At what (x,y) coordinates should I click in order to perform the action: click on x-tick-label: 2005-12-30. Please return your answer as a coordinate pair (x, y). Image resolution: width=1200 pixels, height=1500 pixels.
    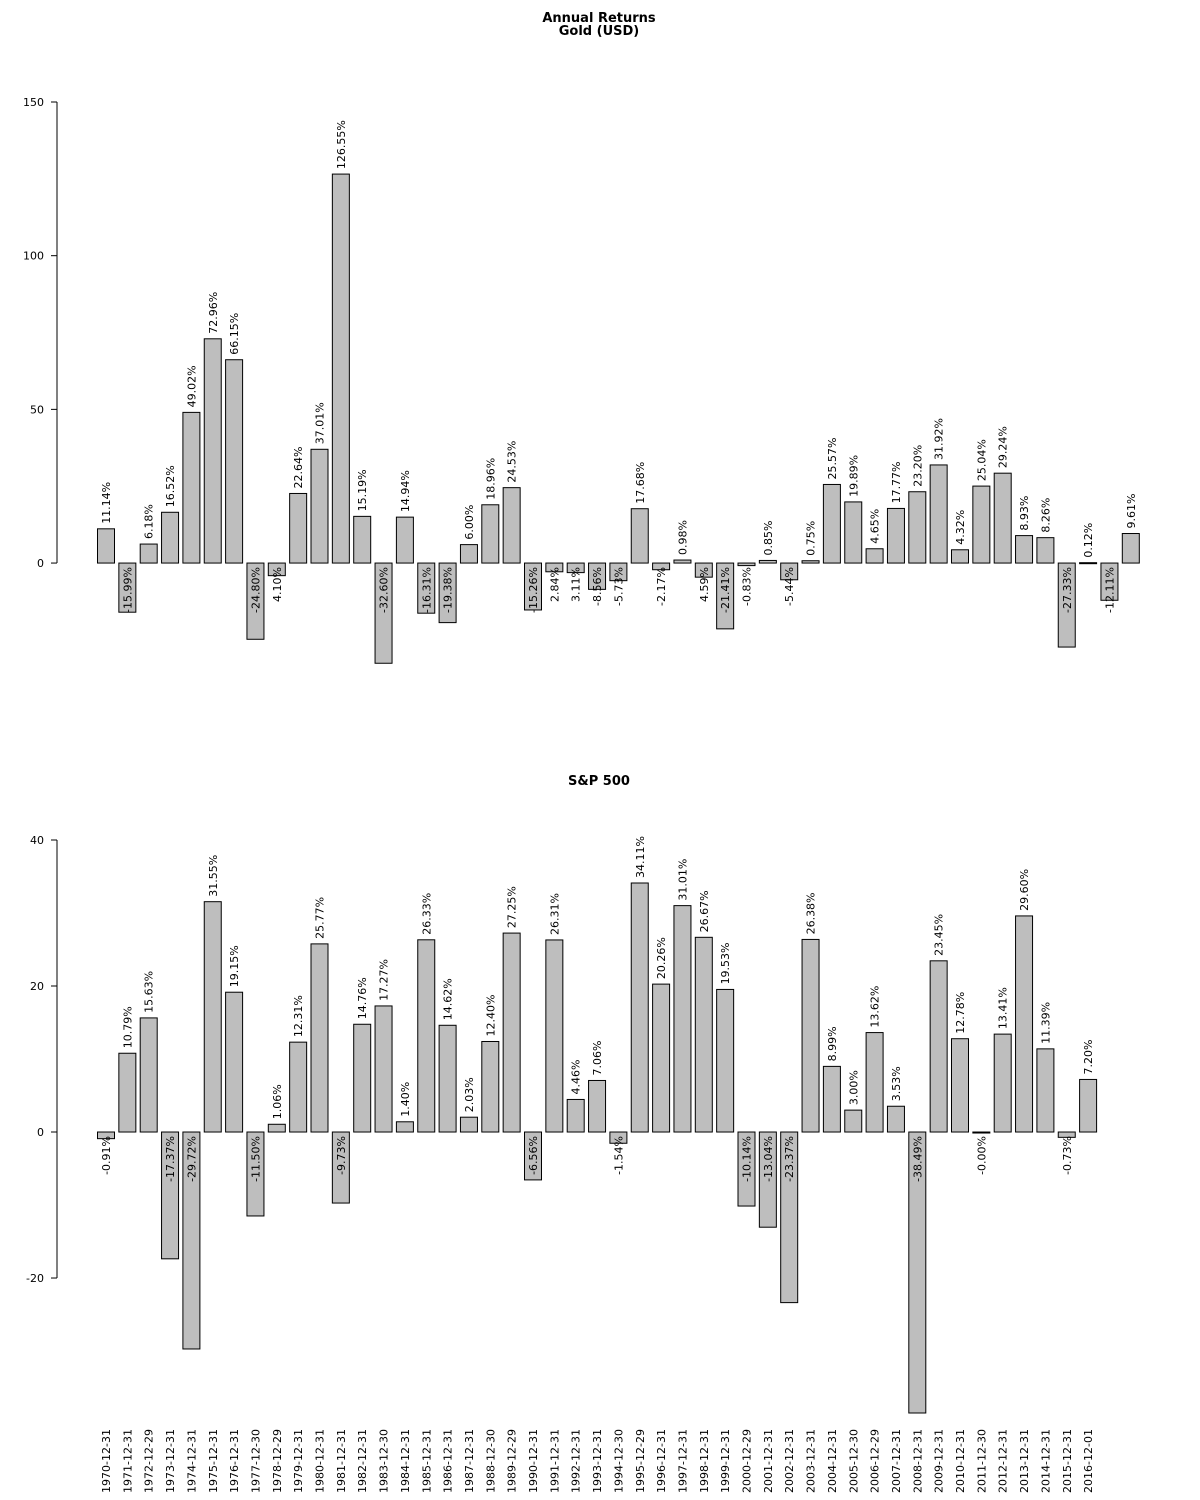
    Looking at the image, I should click on (853, 1461).